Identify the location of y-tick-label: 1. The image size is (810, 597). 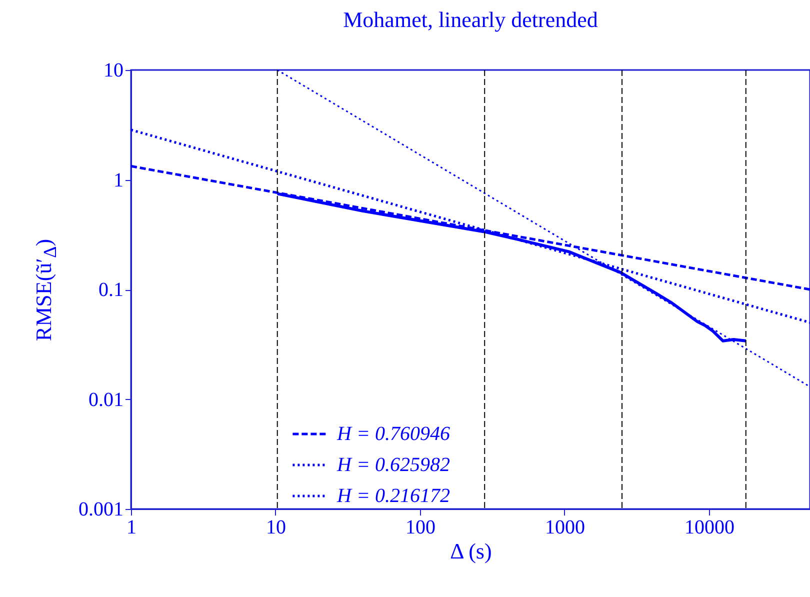
(119, 180).